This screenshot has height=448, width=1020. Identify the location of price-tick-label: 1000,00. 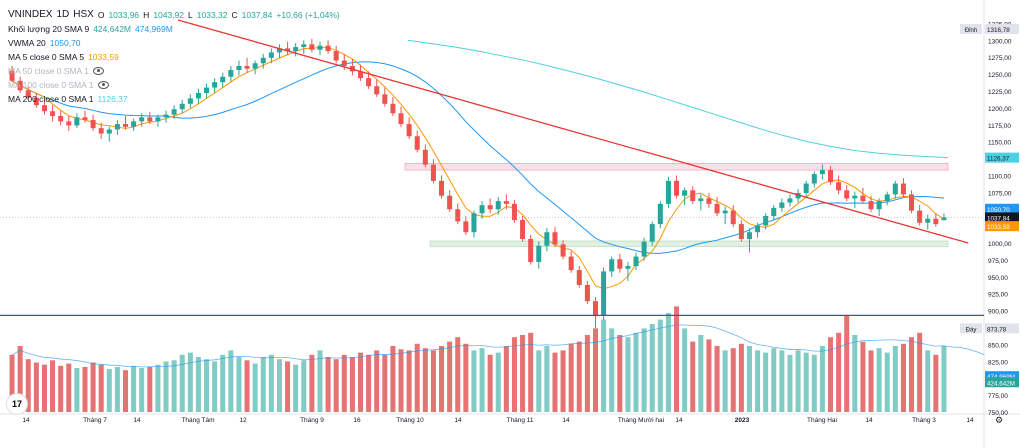
(1000, 244).